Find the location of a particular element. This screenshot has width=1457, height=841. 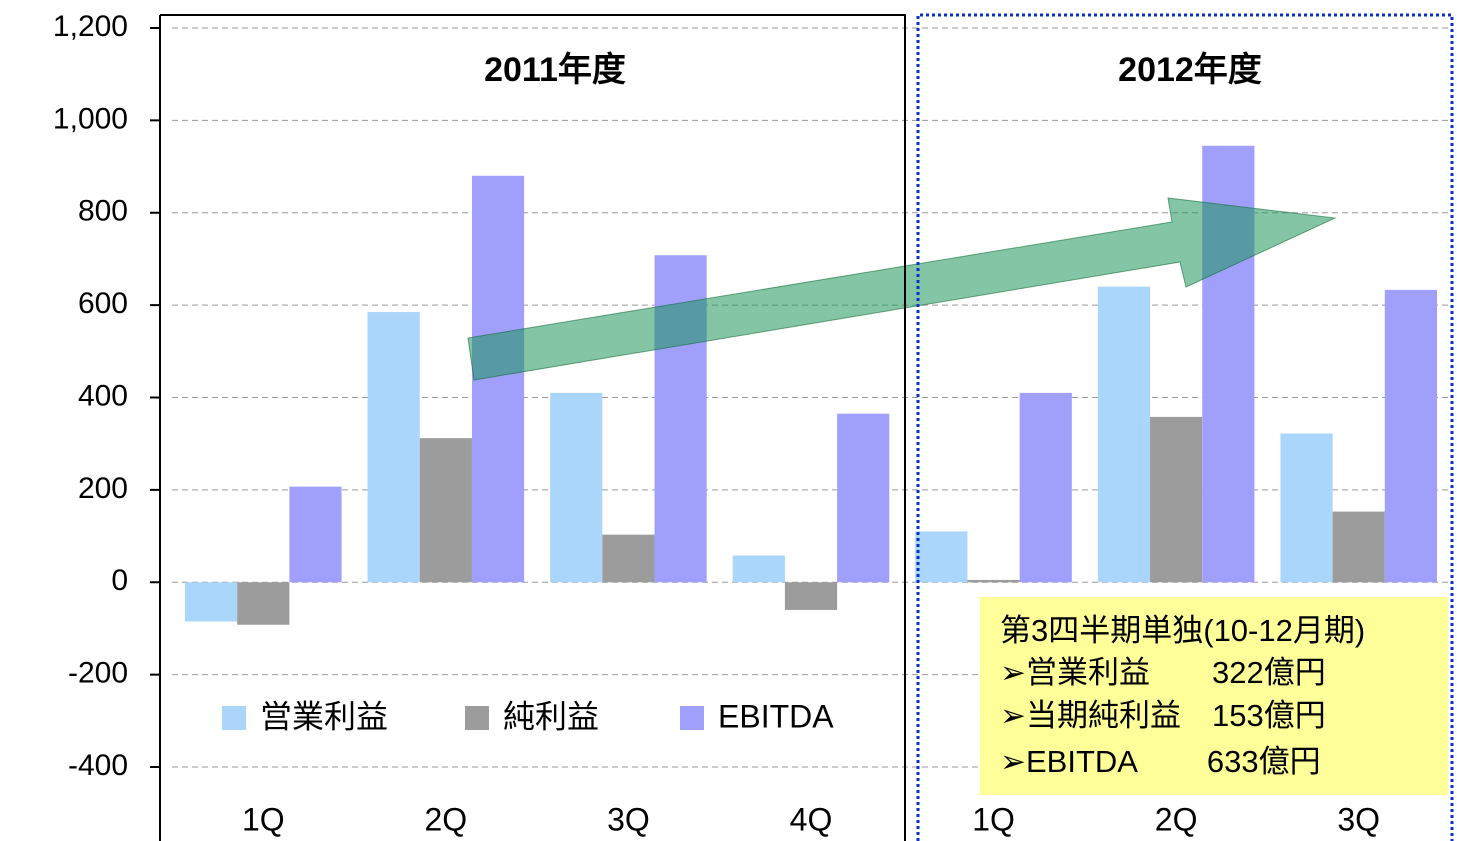

legend-label: 営業利益 is located at coordinates (324, 716).